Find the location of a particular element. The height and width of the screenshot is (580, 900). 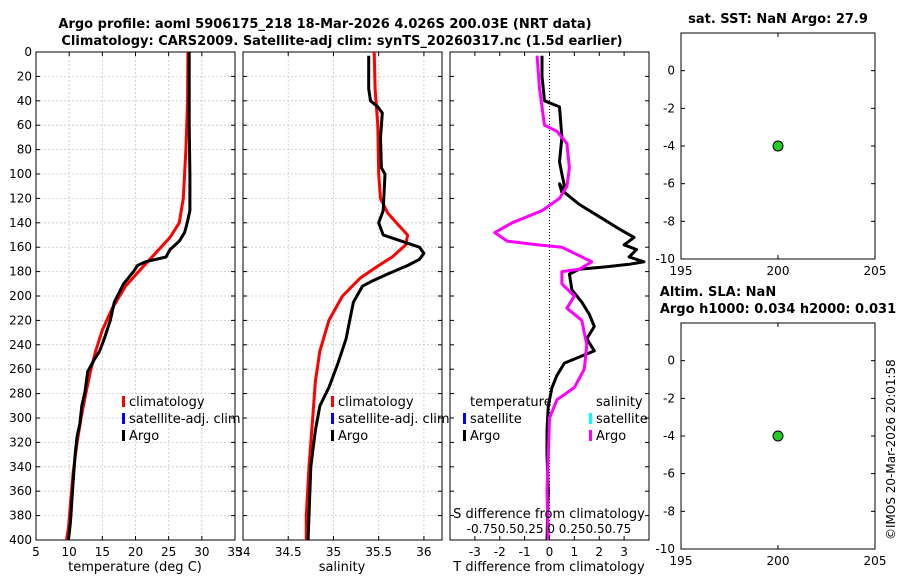

y-tick-label: 20 is located at coordinates (24, 76).